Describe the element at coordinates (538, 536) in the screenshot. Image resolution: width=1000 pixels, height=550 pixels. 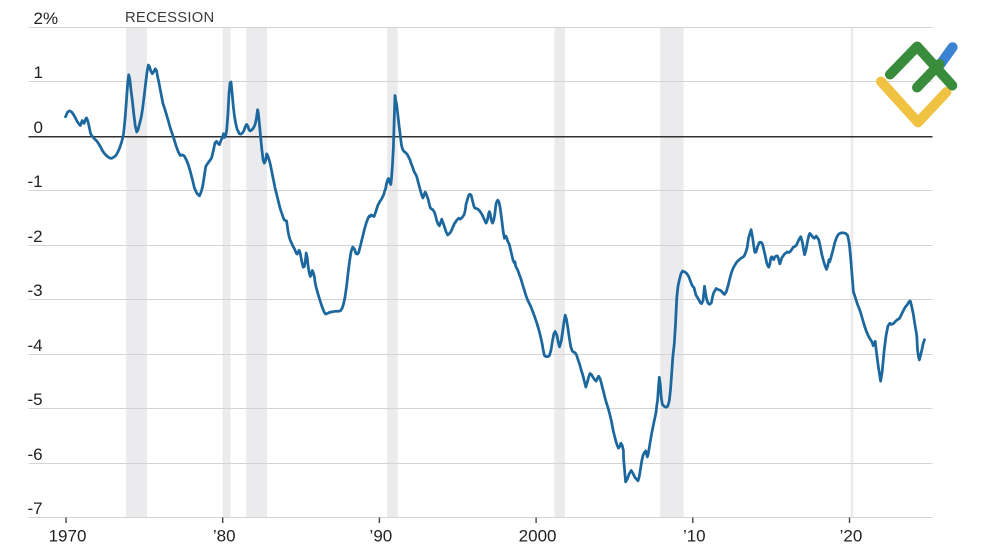
I see `svg-text: 2000` at that location.